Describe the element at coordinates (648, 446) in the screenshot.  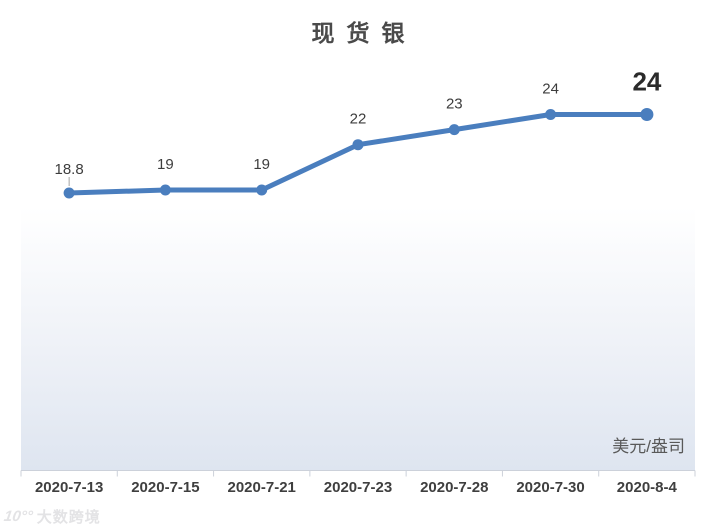
I see `unit-label: 美元/盎司` at that location.